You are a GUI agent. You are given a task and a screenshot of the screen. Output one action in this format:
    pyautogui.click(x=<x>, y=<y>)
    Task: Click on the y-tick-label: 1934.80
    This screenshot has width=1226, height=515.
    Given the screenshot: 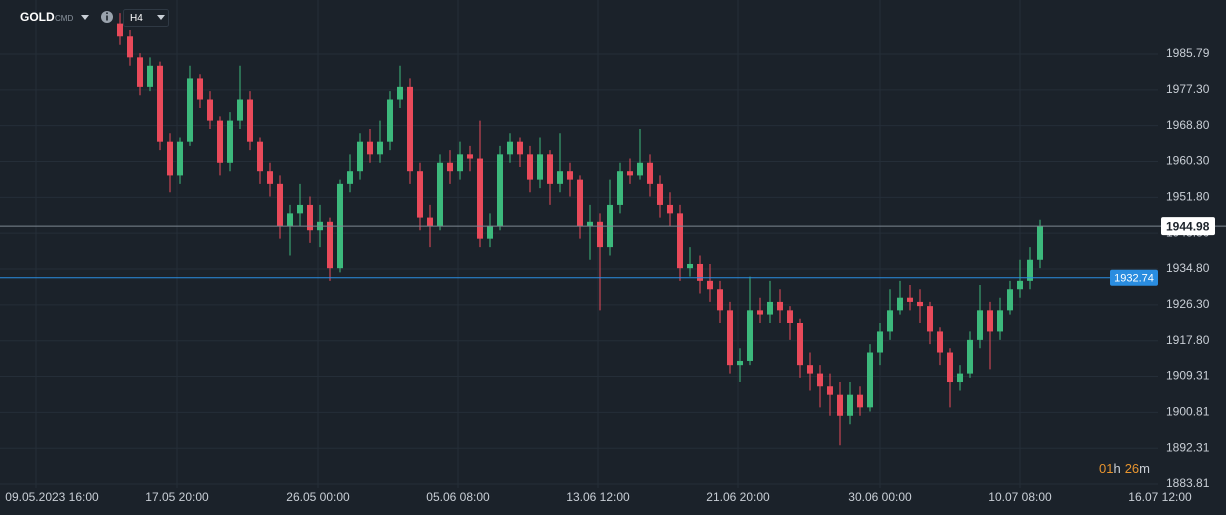 What is the action you would take?
    pyautogui.click(x=1188, y=268)
    